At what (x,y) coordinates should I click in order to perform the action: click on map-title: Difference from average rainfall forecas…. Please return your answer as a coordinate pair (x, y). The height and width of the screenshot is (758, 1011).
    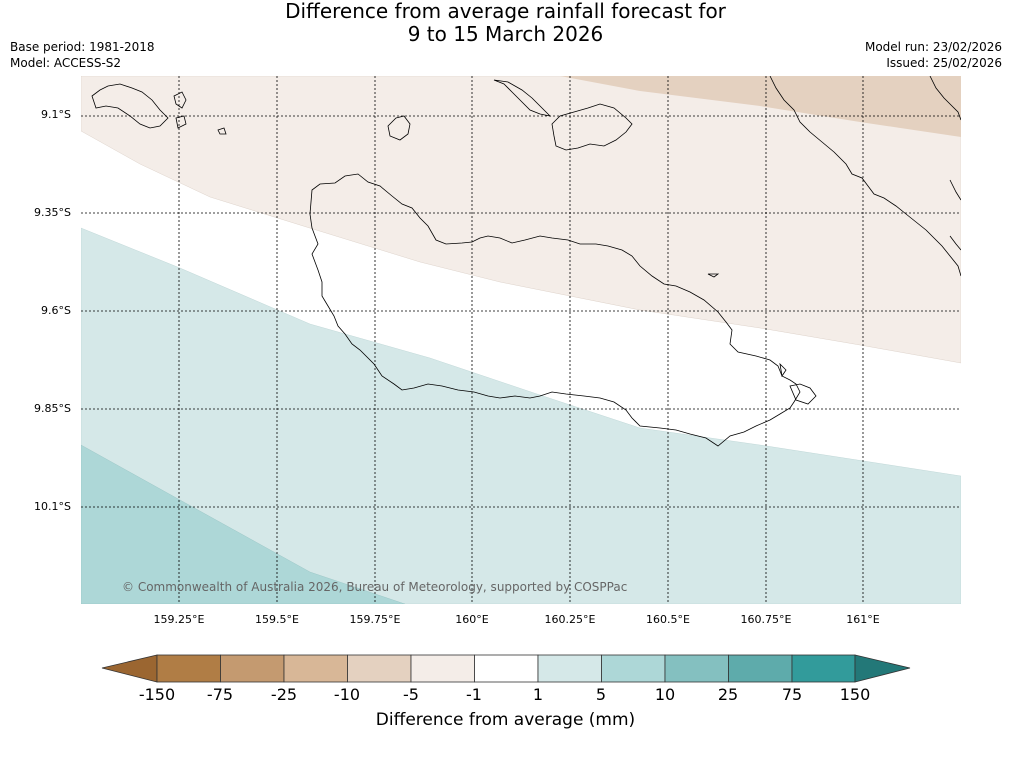
    Looking at the image, I should click on (505, 23).